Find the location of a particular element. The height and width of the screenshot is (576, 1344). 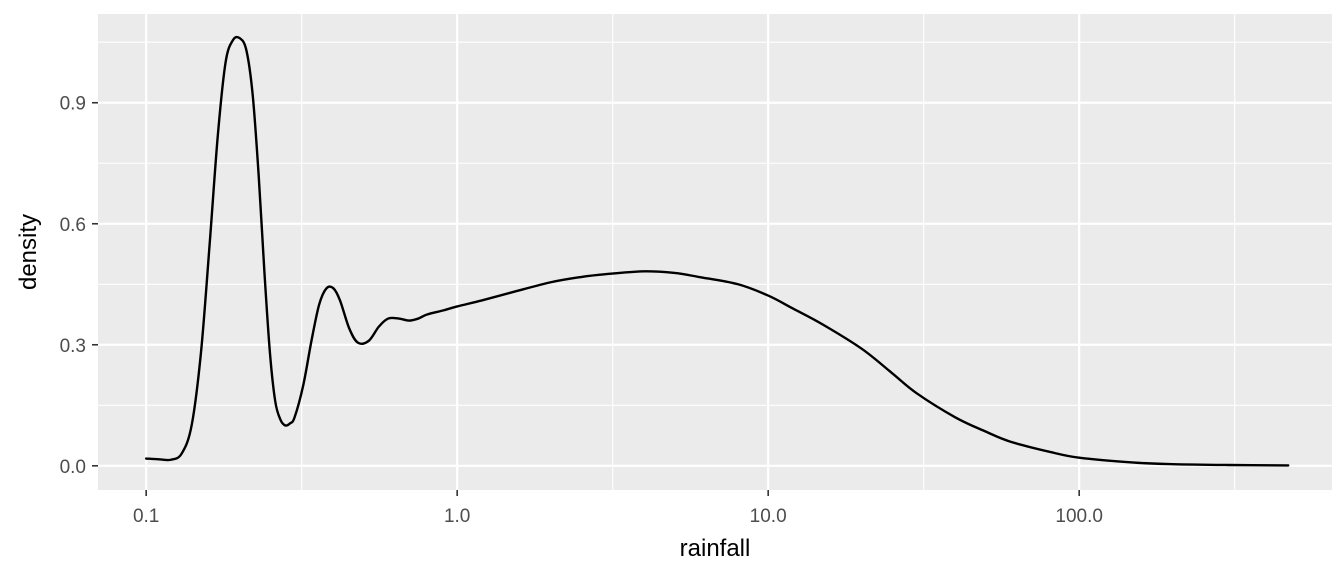

y-axis: 0.0 0.3 0.6 0.9 is located at coordinates (79, 286).